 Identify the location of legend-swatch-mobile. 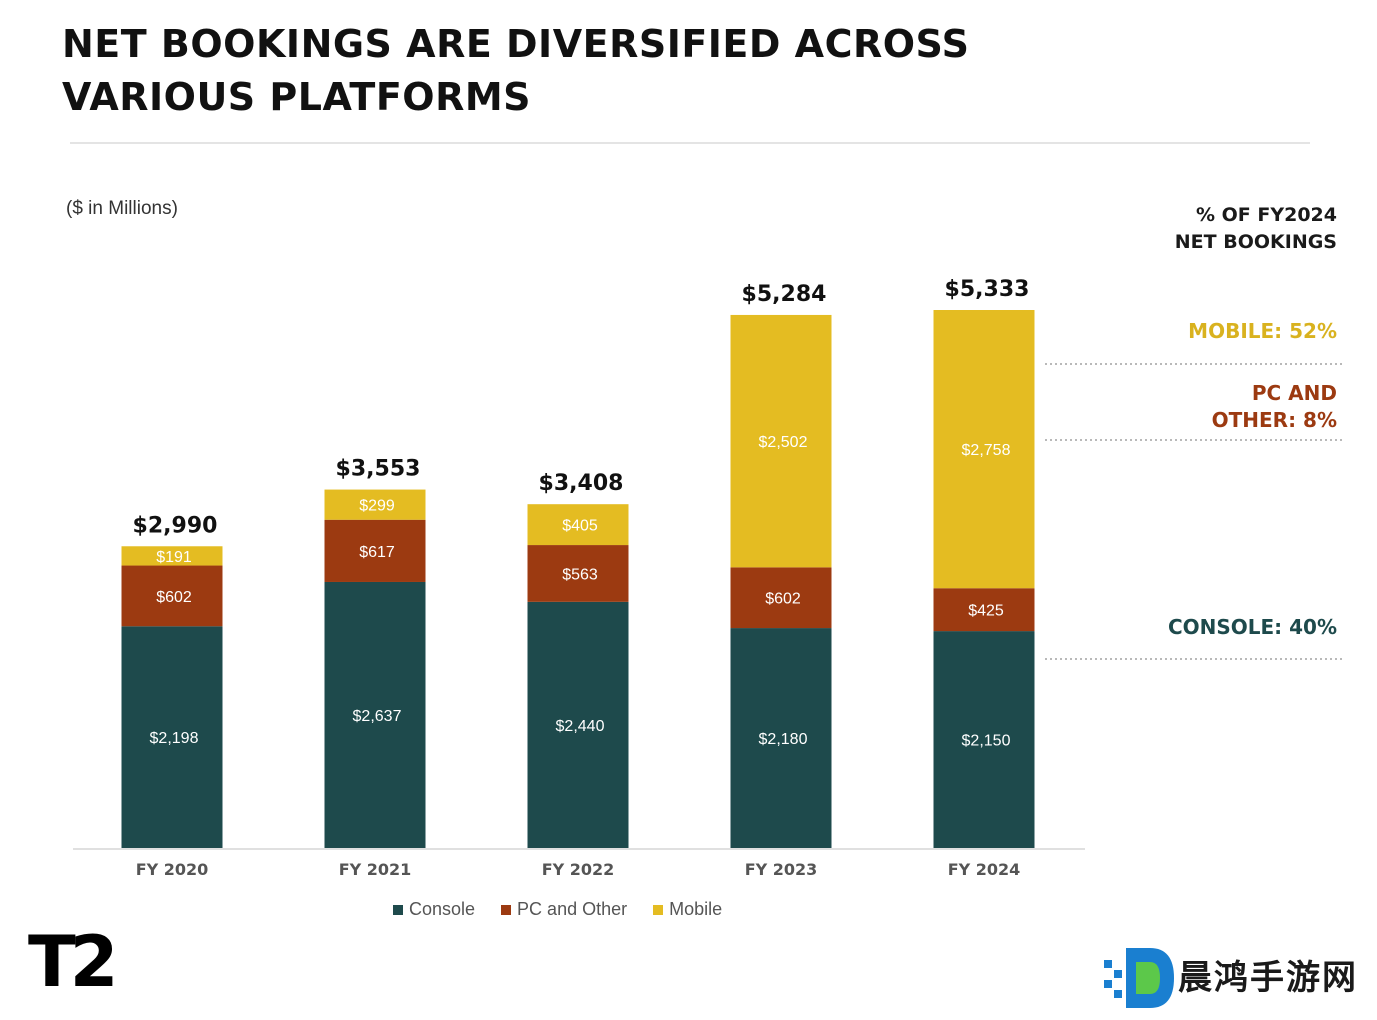
(658, 909).